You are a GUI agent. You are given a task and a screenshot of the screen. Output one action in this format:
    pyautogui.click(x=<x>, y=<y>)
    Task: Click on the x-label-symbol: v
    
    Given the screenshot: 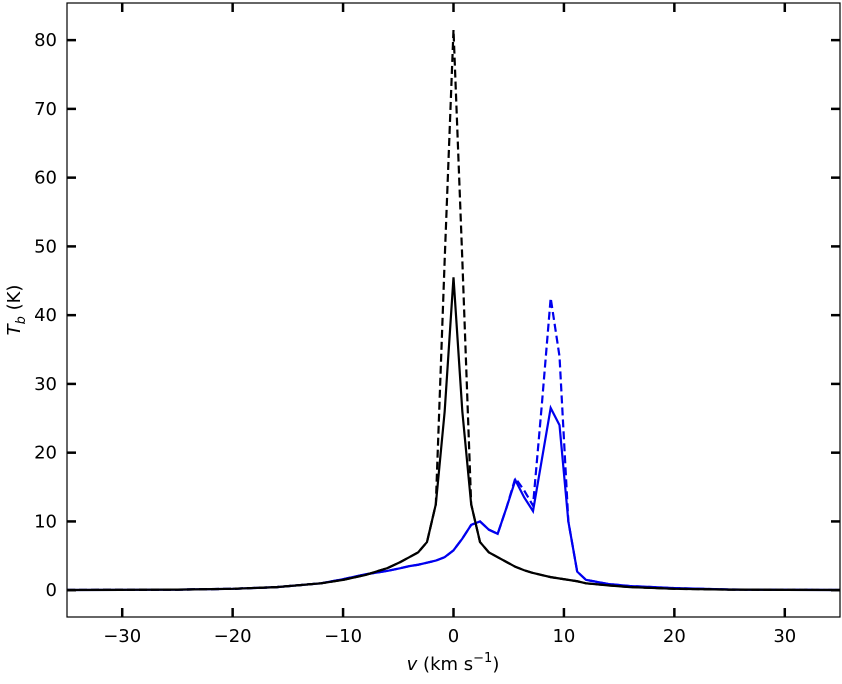 What is the action you would take?
    pyautogui.click(x=412, y=664)
    